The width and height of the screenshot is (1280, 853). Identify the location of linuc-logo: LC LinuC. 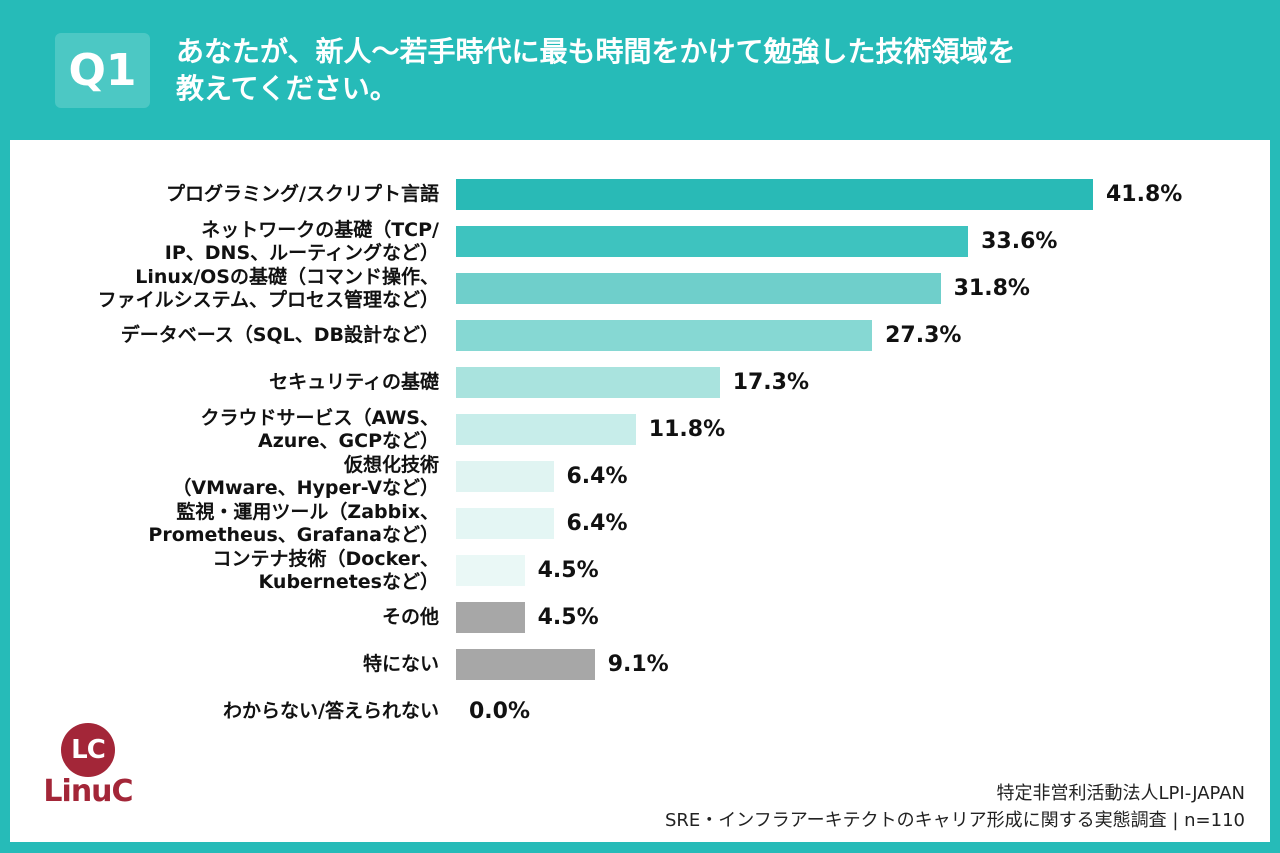
(88, 766).